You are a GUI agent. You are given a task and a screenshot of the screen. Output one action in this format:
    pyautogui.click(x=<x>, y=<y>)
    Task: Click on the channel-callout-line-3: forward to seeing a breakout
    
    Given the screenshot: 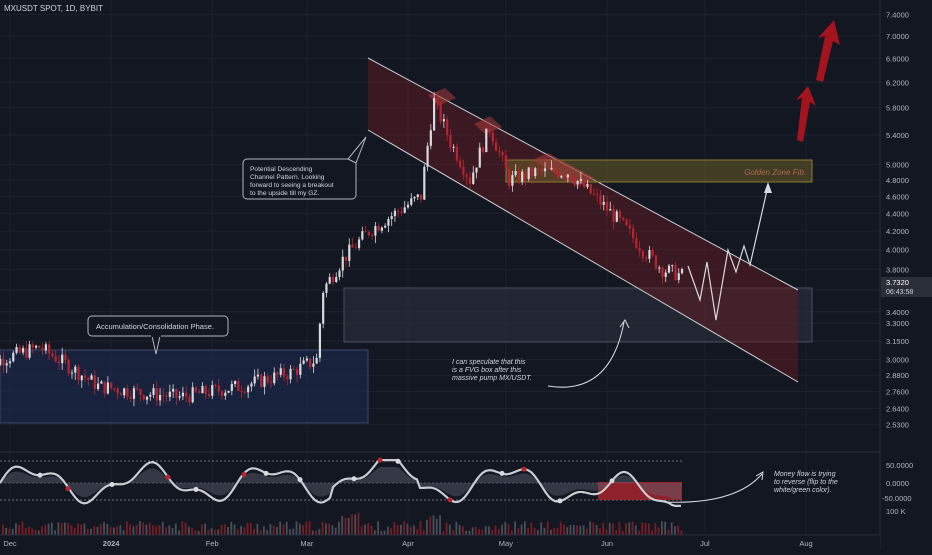 What is the action you would take?
    pyautogui.click(x=292, y=185)
    